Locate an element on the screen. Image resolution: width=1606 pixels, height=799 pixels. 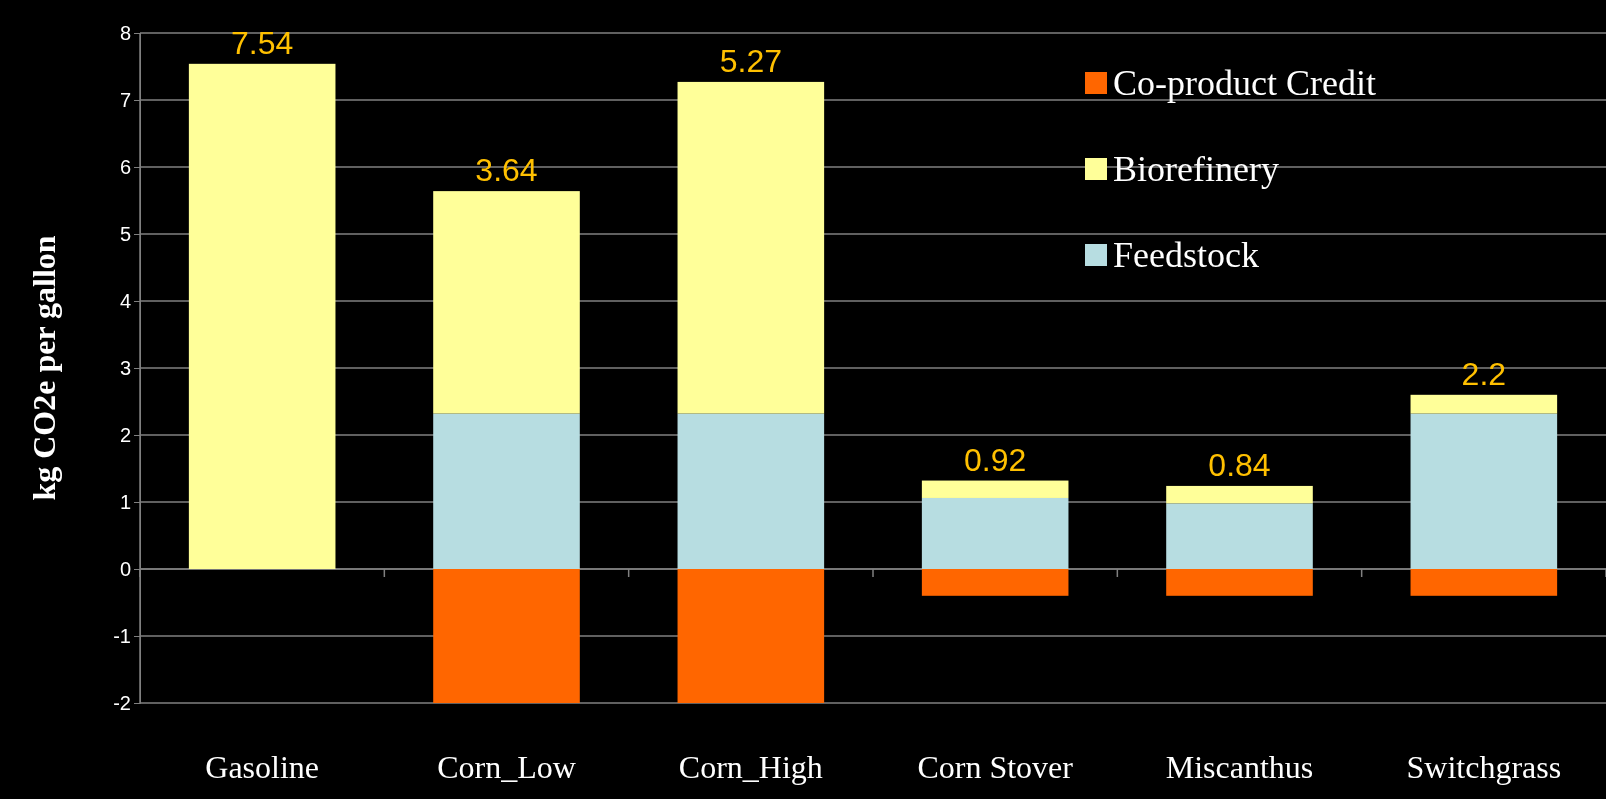
y-tick-label: -2 is located at coordinates (122, 702).